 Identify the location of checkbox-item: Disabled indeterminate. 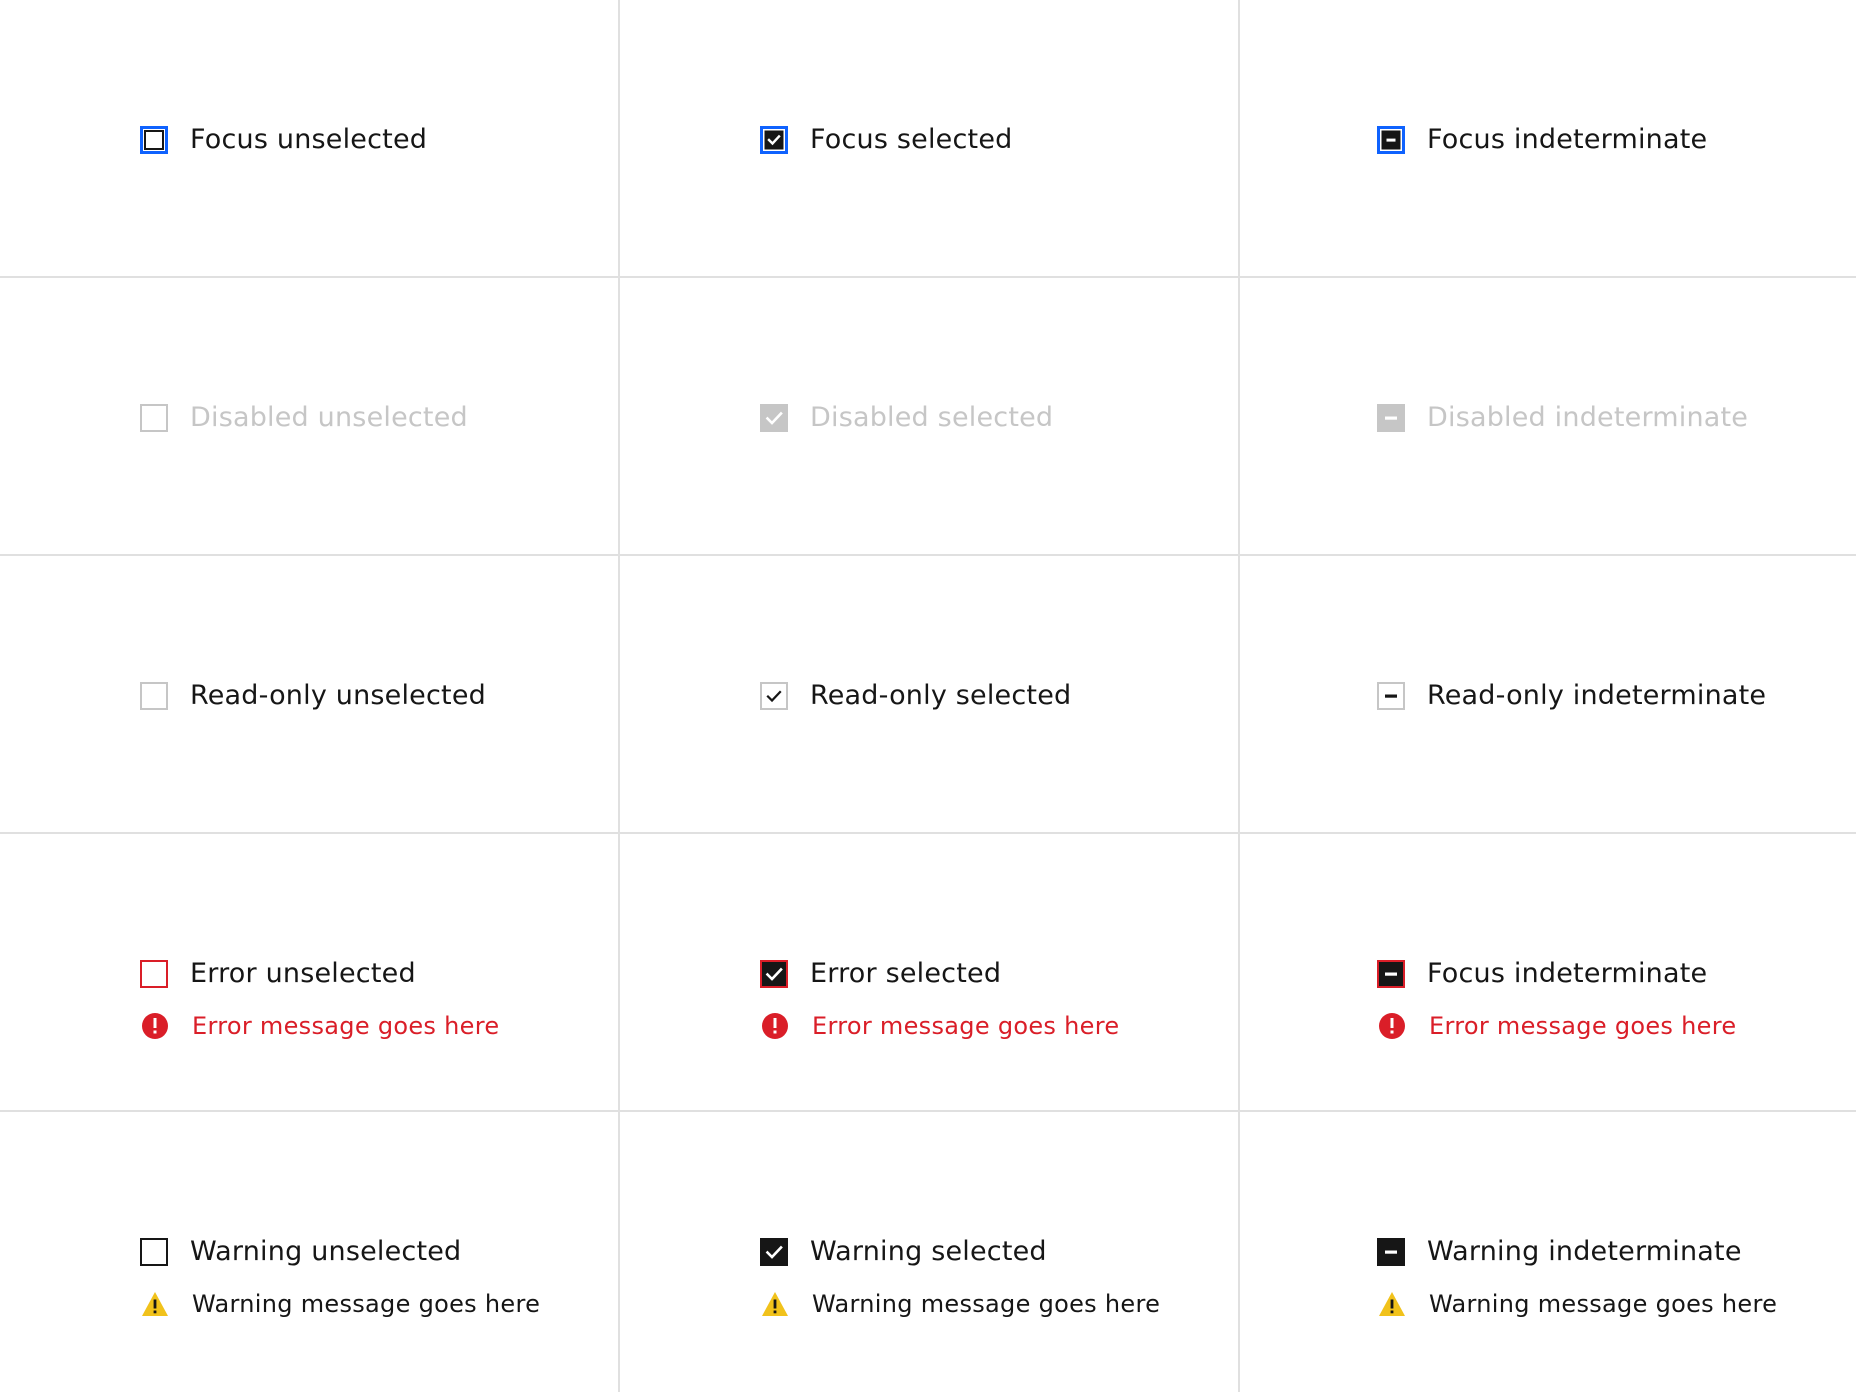
(1562, 418).